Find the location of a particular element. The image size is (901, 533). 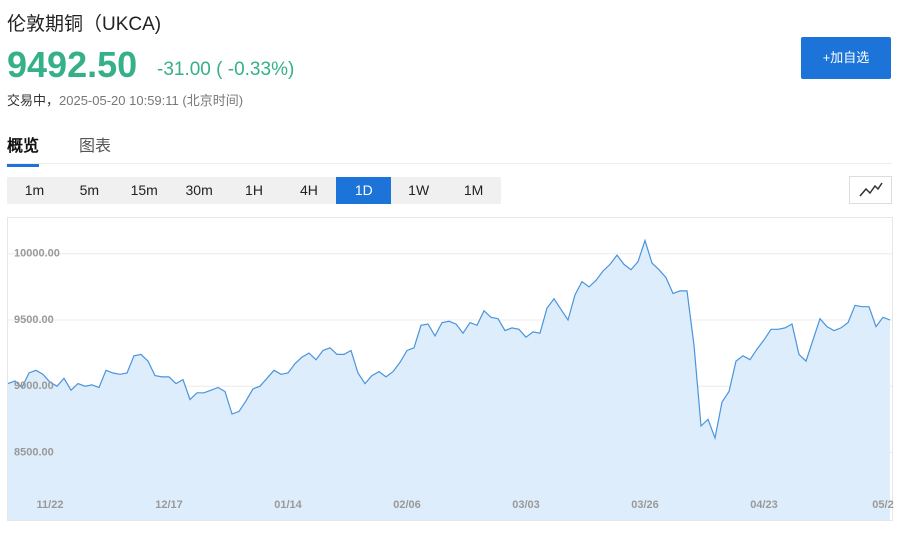

period-button: 1m is located at coordinates (34, 190).